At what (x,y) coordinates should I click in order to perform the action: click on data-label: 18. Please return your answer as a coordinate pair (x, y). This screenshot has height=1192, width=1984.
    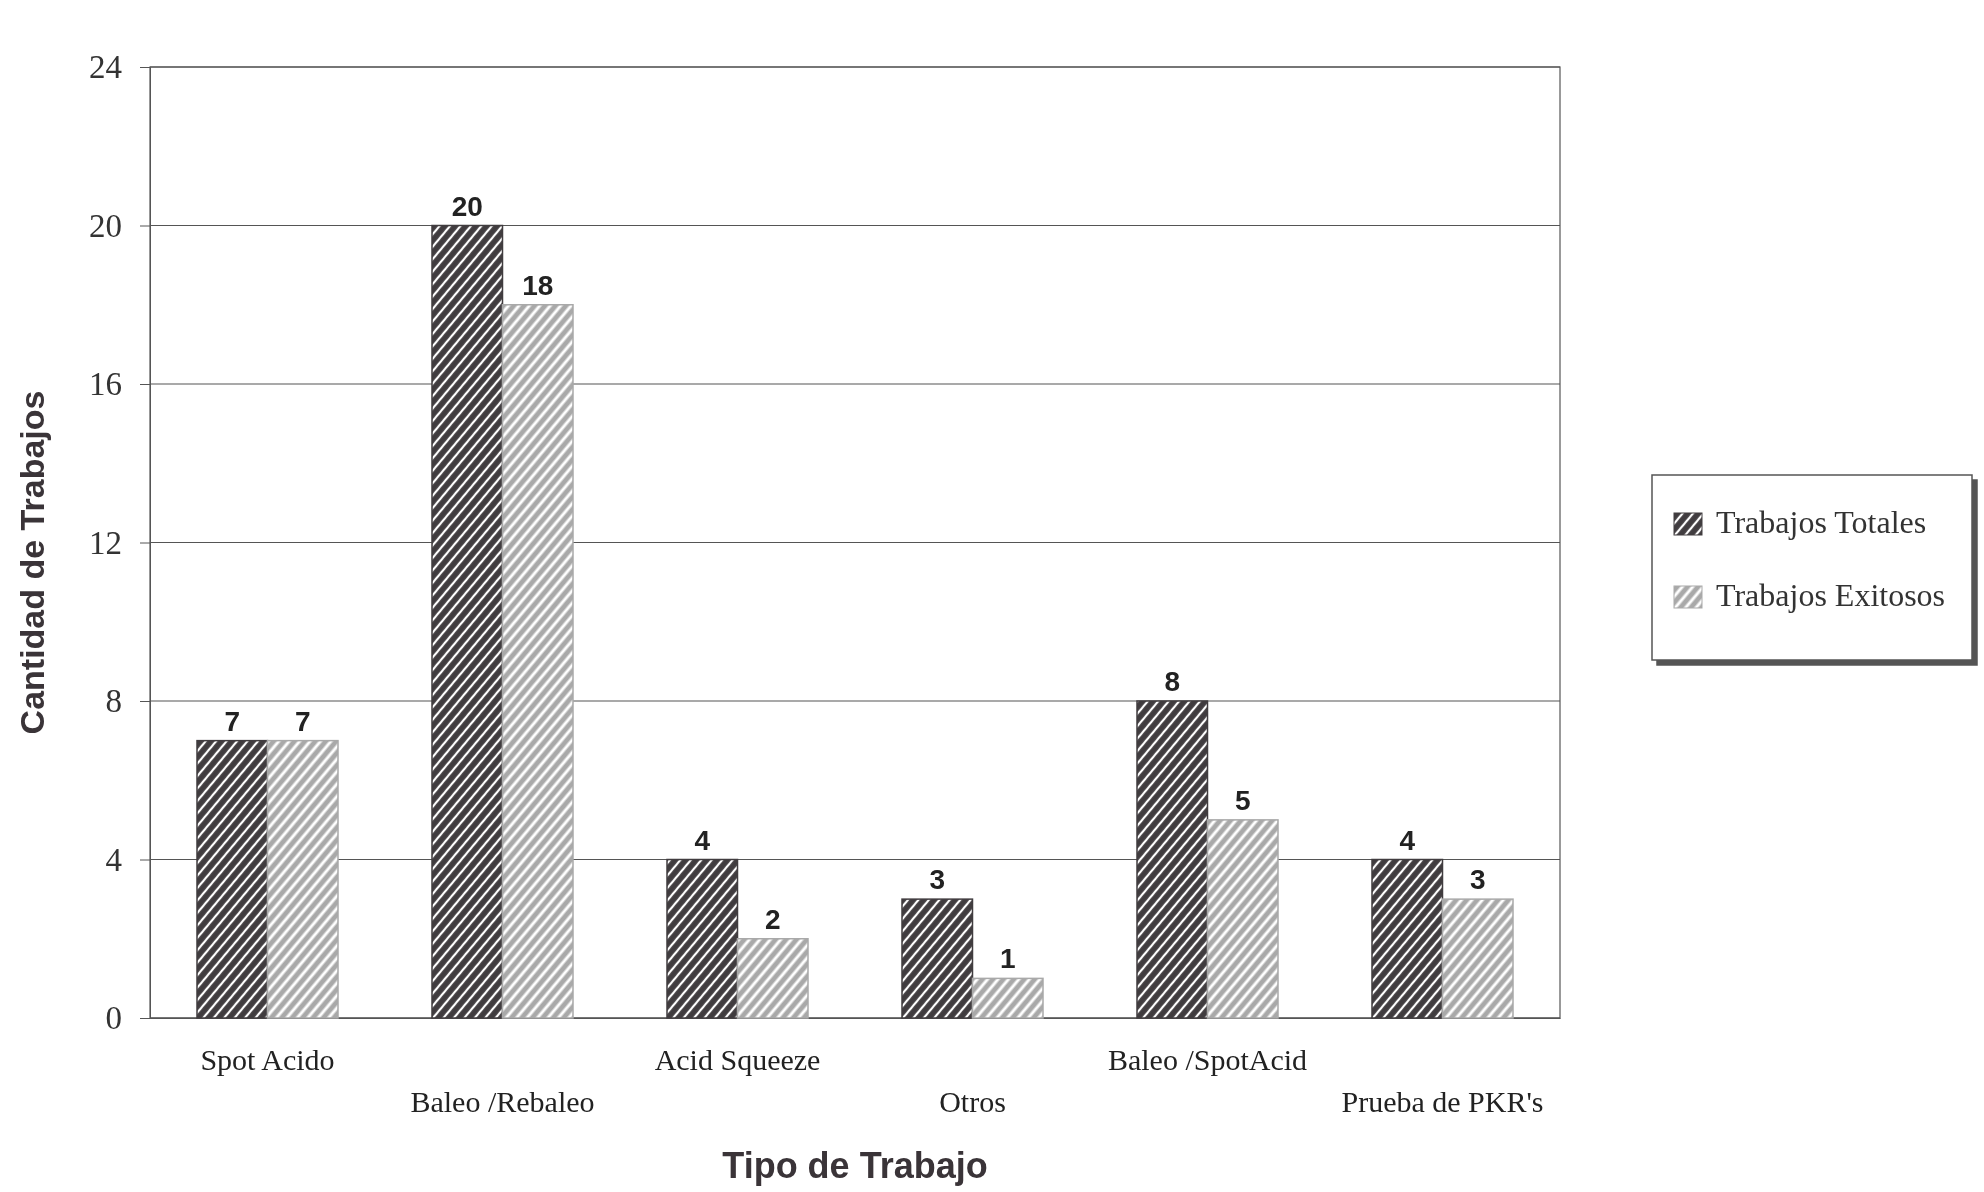
    Looking at the image, I should click on (538, 285).